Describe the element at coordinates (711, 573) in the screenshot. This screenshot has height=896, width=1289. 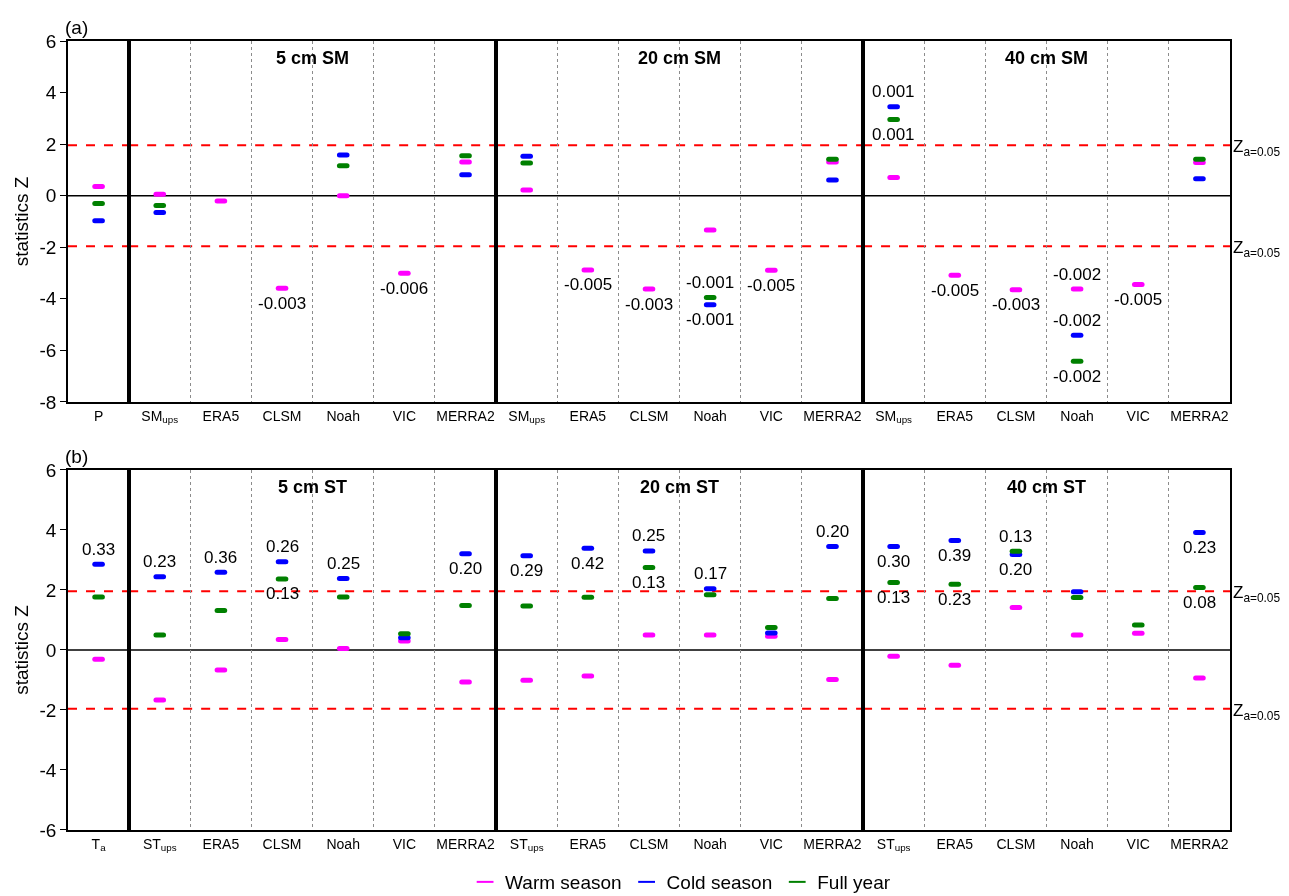
I see `annotation: 0.17` at that location.